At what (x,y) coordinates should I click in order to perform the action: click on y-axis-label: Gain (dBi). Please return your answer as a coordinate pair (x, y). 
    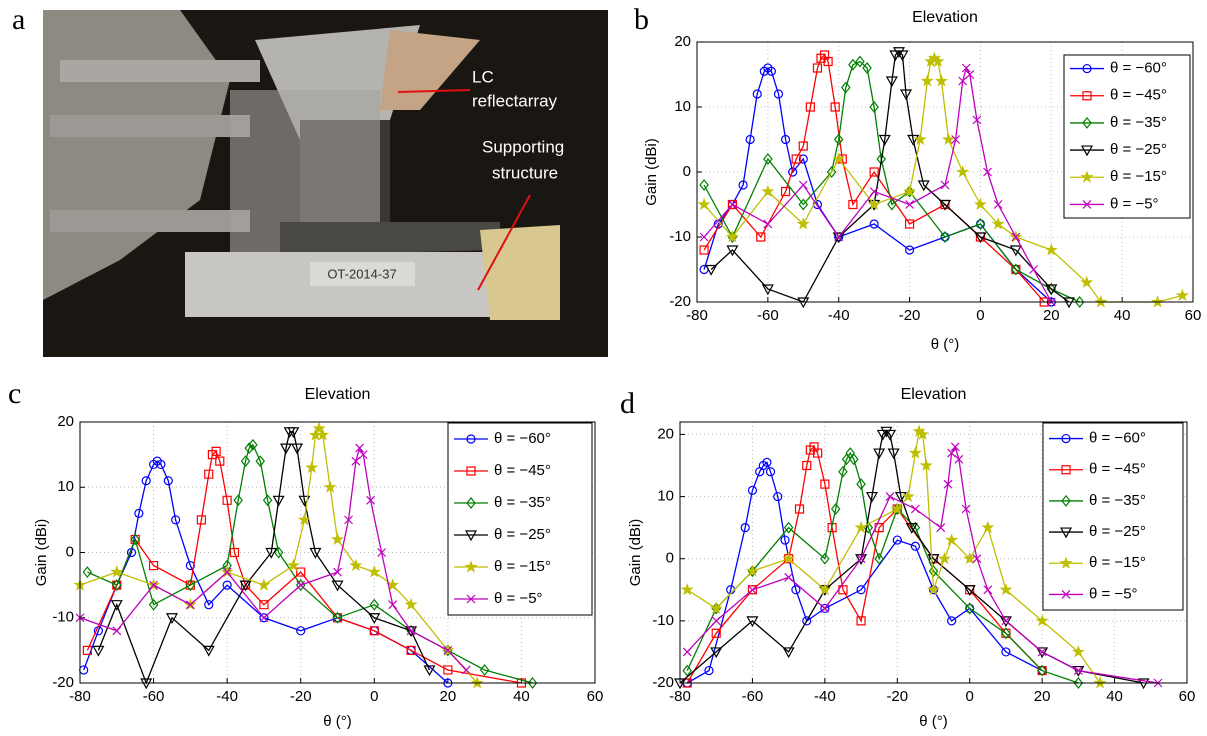
    Looking at the image, I should click on (635, 553).